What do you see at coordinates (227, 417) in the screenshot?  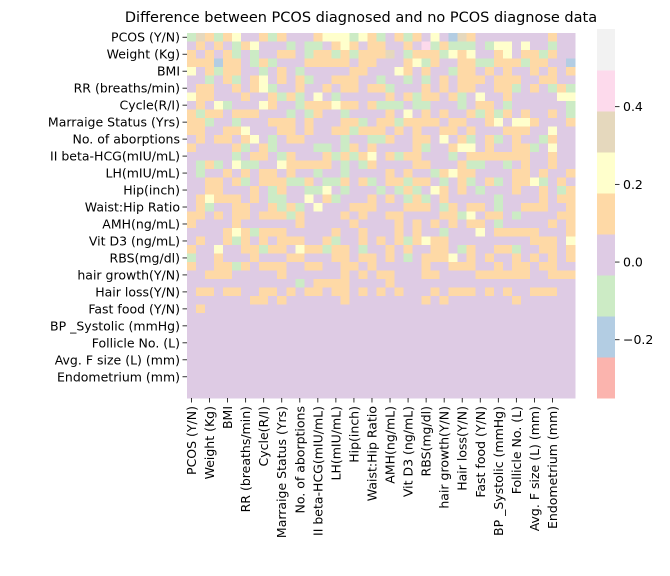 I see `x-tick-label: BMI` at bounding box center [227, 417].